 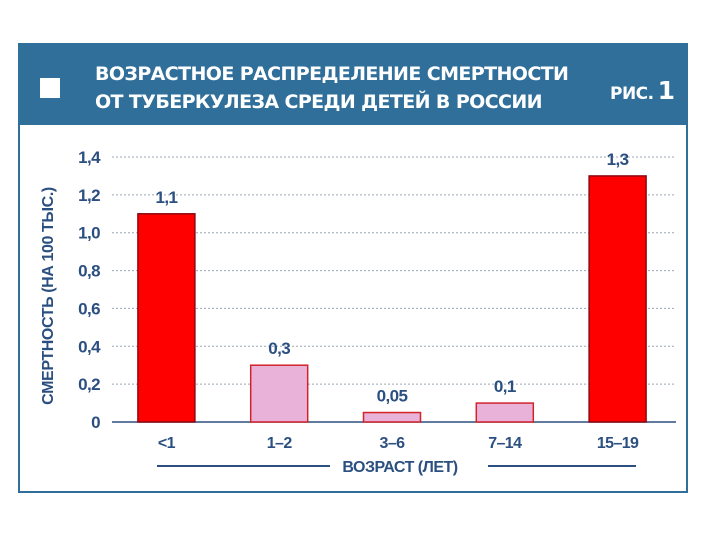 I want to click on data-label: 0,05, so click(x=392, y=396).